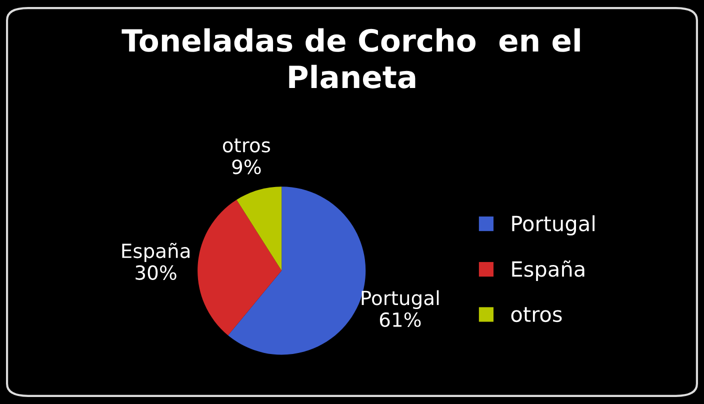 Image resolution: width=704 pixels, height=404 pixels. What do you see at coordinates (400, 300) in the screenshot?
I see `slice-label: Portugal` at bounding box center [400, 300].